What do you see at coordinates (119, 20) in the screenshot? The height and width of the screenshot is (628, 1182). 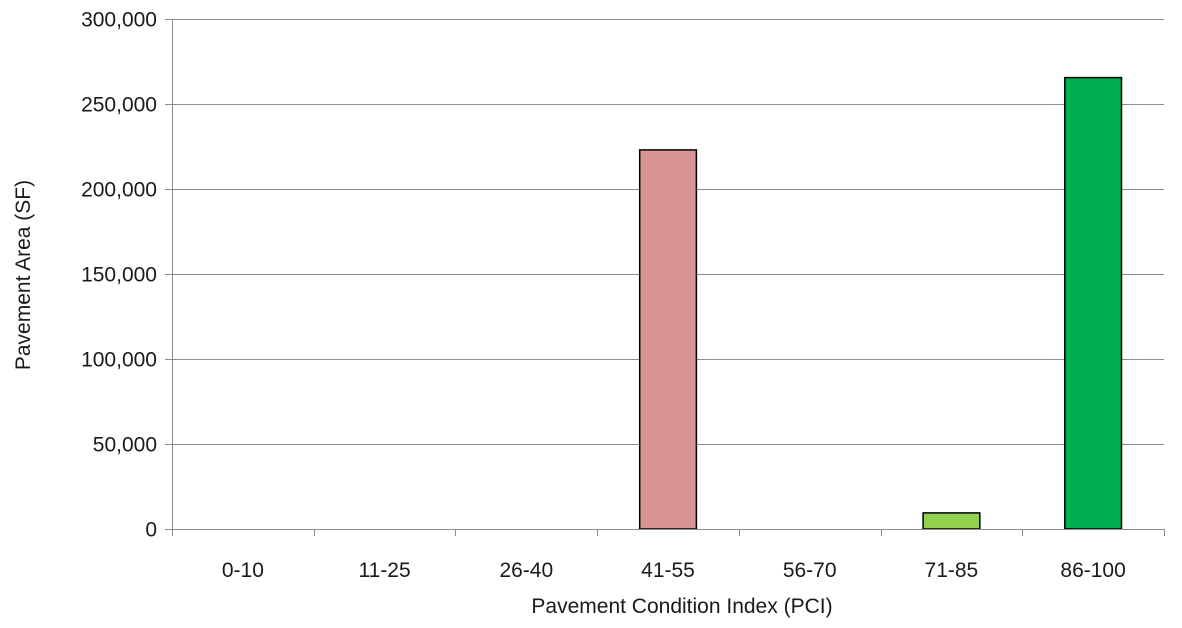 I see `y-tick-label: 300,000` at bounding box center [119, 20].